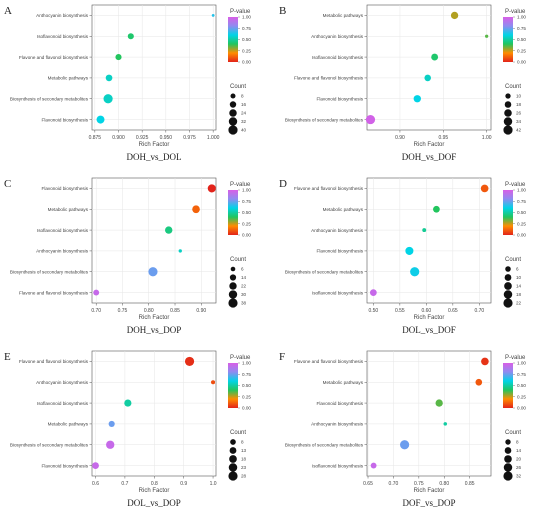 Image resolution: width=550 pixels, height=519 pixels. What do you see at coordinates (154, 240) in the screenshot?
I see `plot-area` at bounding box center [154, 240].